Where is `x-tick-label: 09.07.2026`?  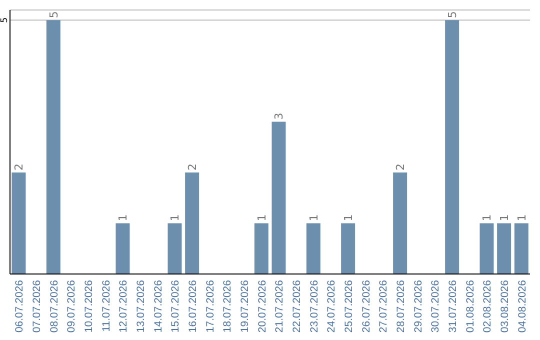 x-tick-label: 09.07.2026 is located at coordinates (72, 306).